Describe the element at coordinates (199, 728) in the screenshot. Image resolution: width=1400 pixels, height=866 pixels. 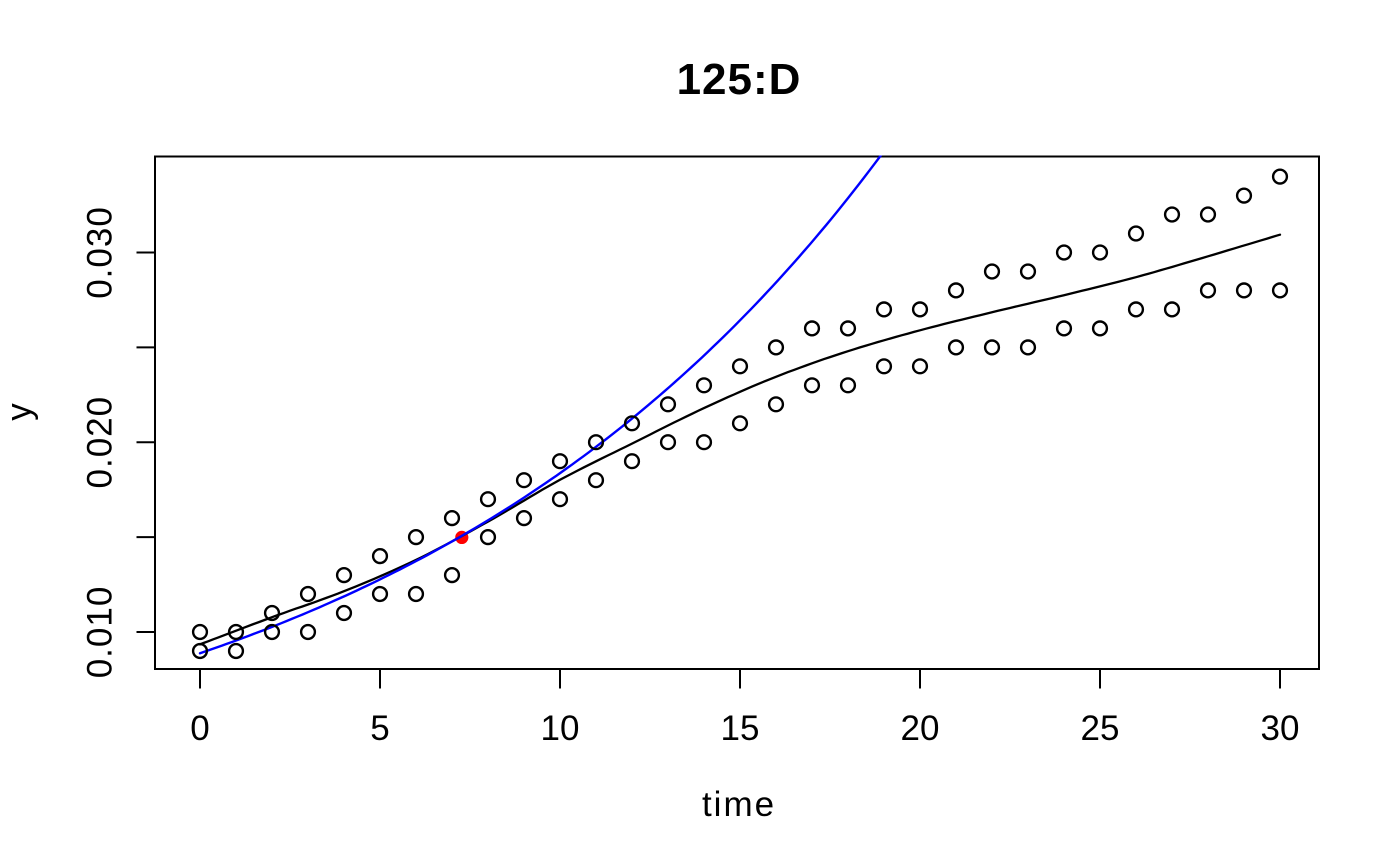
I see `svg-text: 0` at that location.